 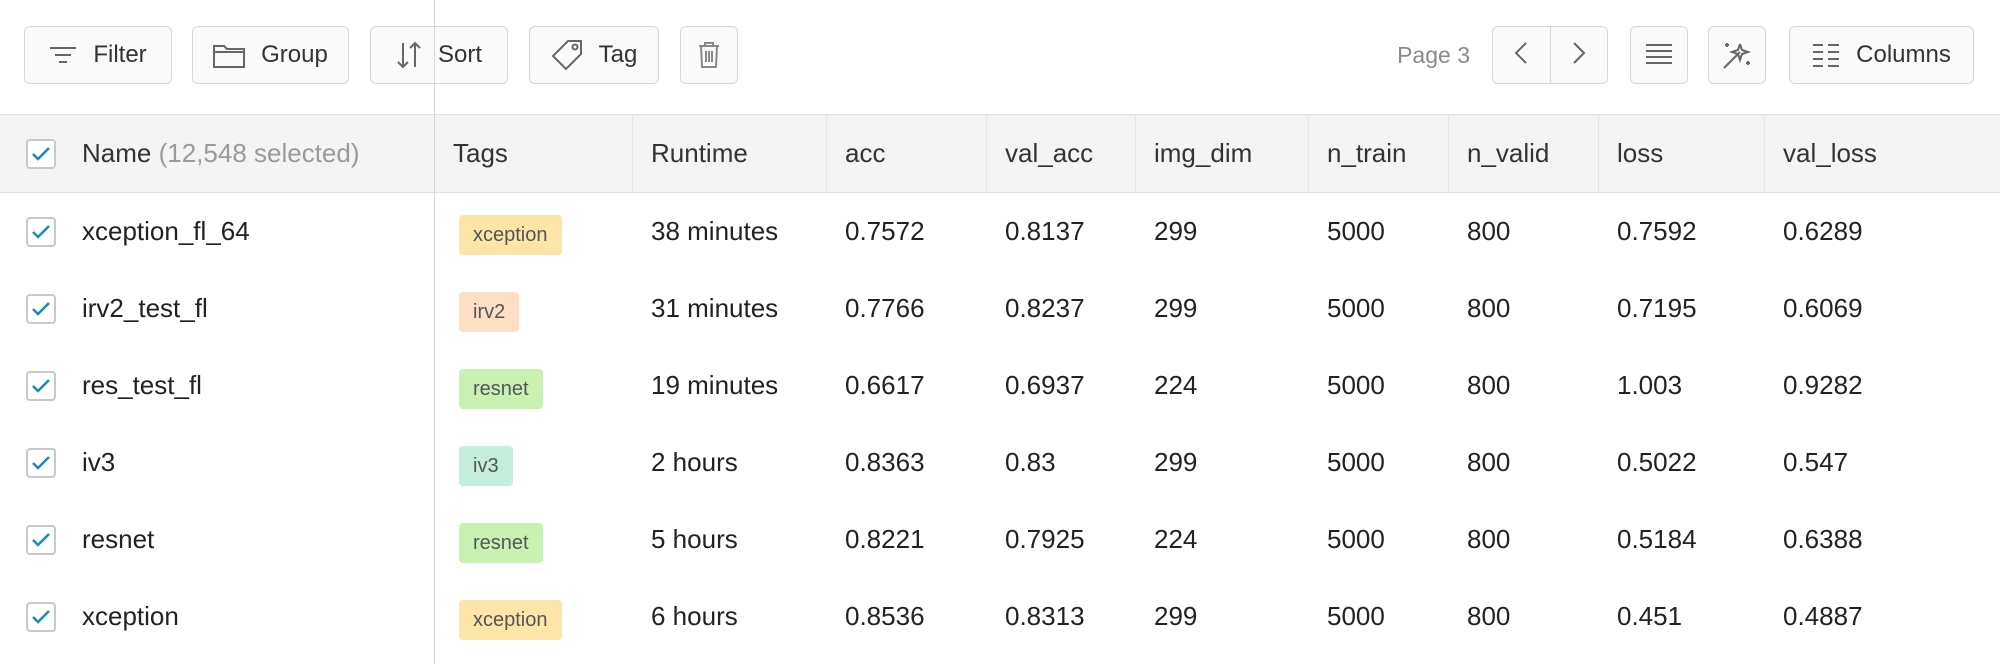 What do you see at coordinates (1823, 385) in the screenshot?
I see `val-loss-cell: 0.9282` at bounding box center [1823, 385].